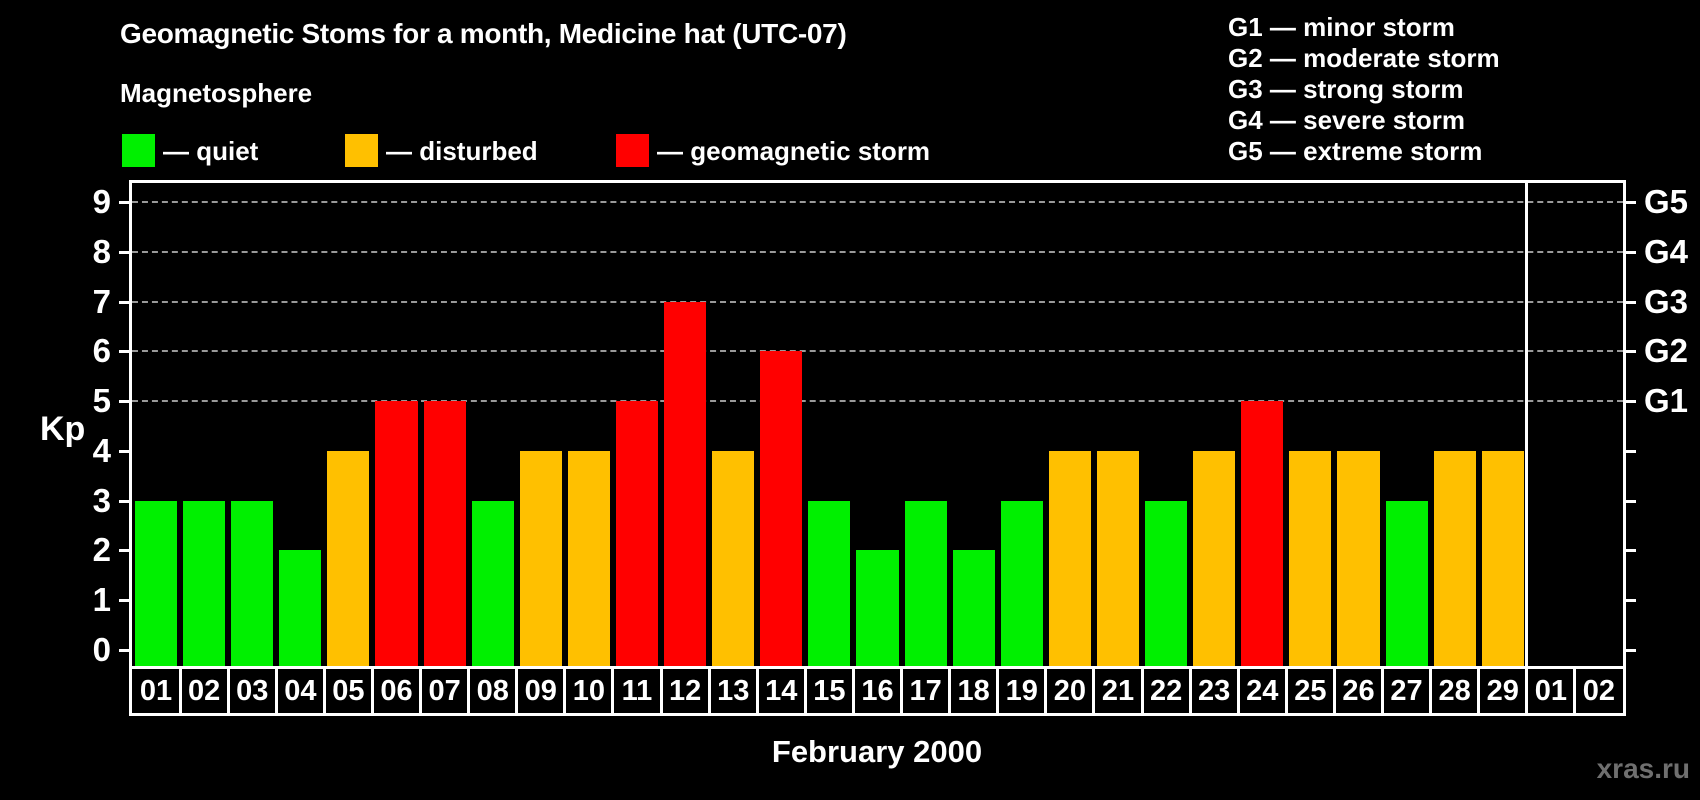 This screenshot has height=800, width=1700. What do you see at coordinates (130, 424) in the screenshot?
I see `plot-border-left` at bounding box center [130, 424].